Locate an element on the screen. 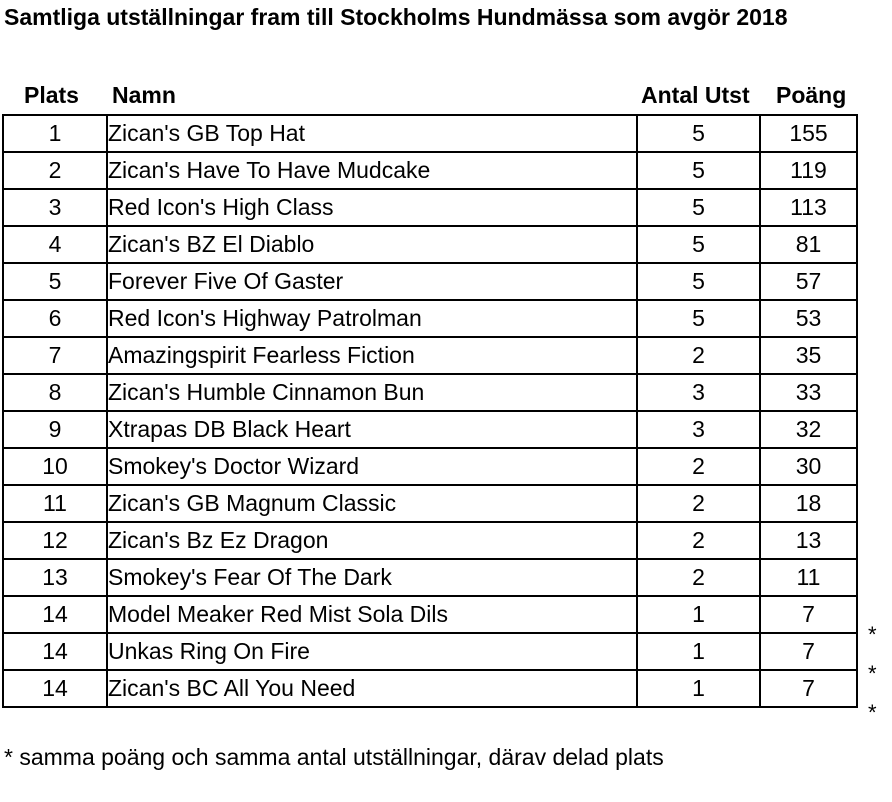 Image resolution: width=892 pixels, height=802 pixels. table-row: 12 Zican's Bz Ez Dragon 2 13 is located at coordinates (430, 540).